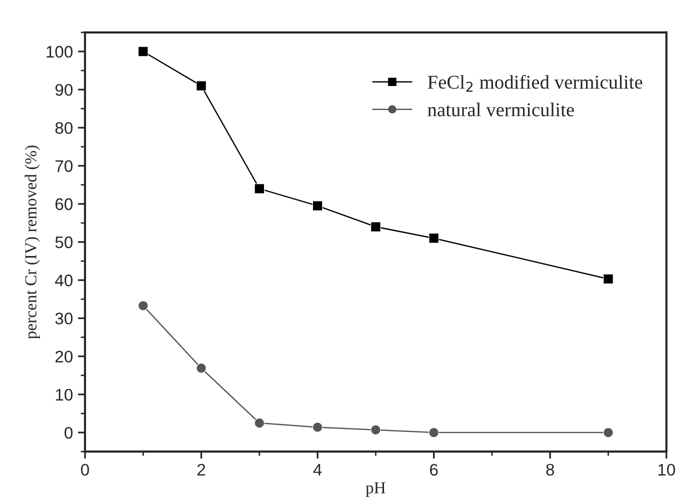 This screenshot has height=499, width=680. What do you see at coordinates (64, 280) in the screenshot?
I see `y-tick-label: 40` at bounding box center [64, 280].